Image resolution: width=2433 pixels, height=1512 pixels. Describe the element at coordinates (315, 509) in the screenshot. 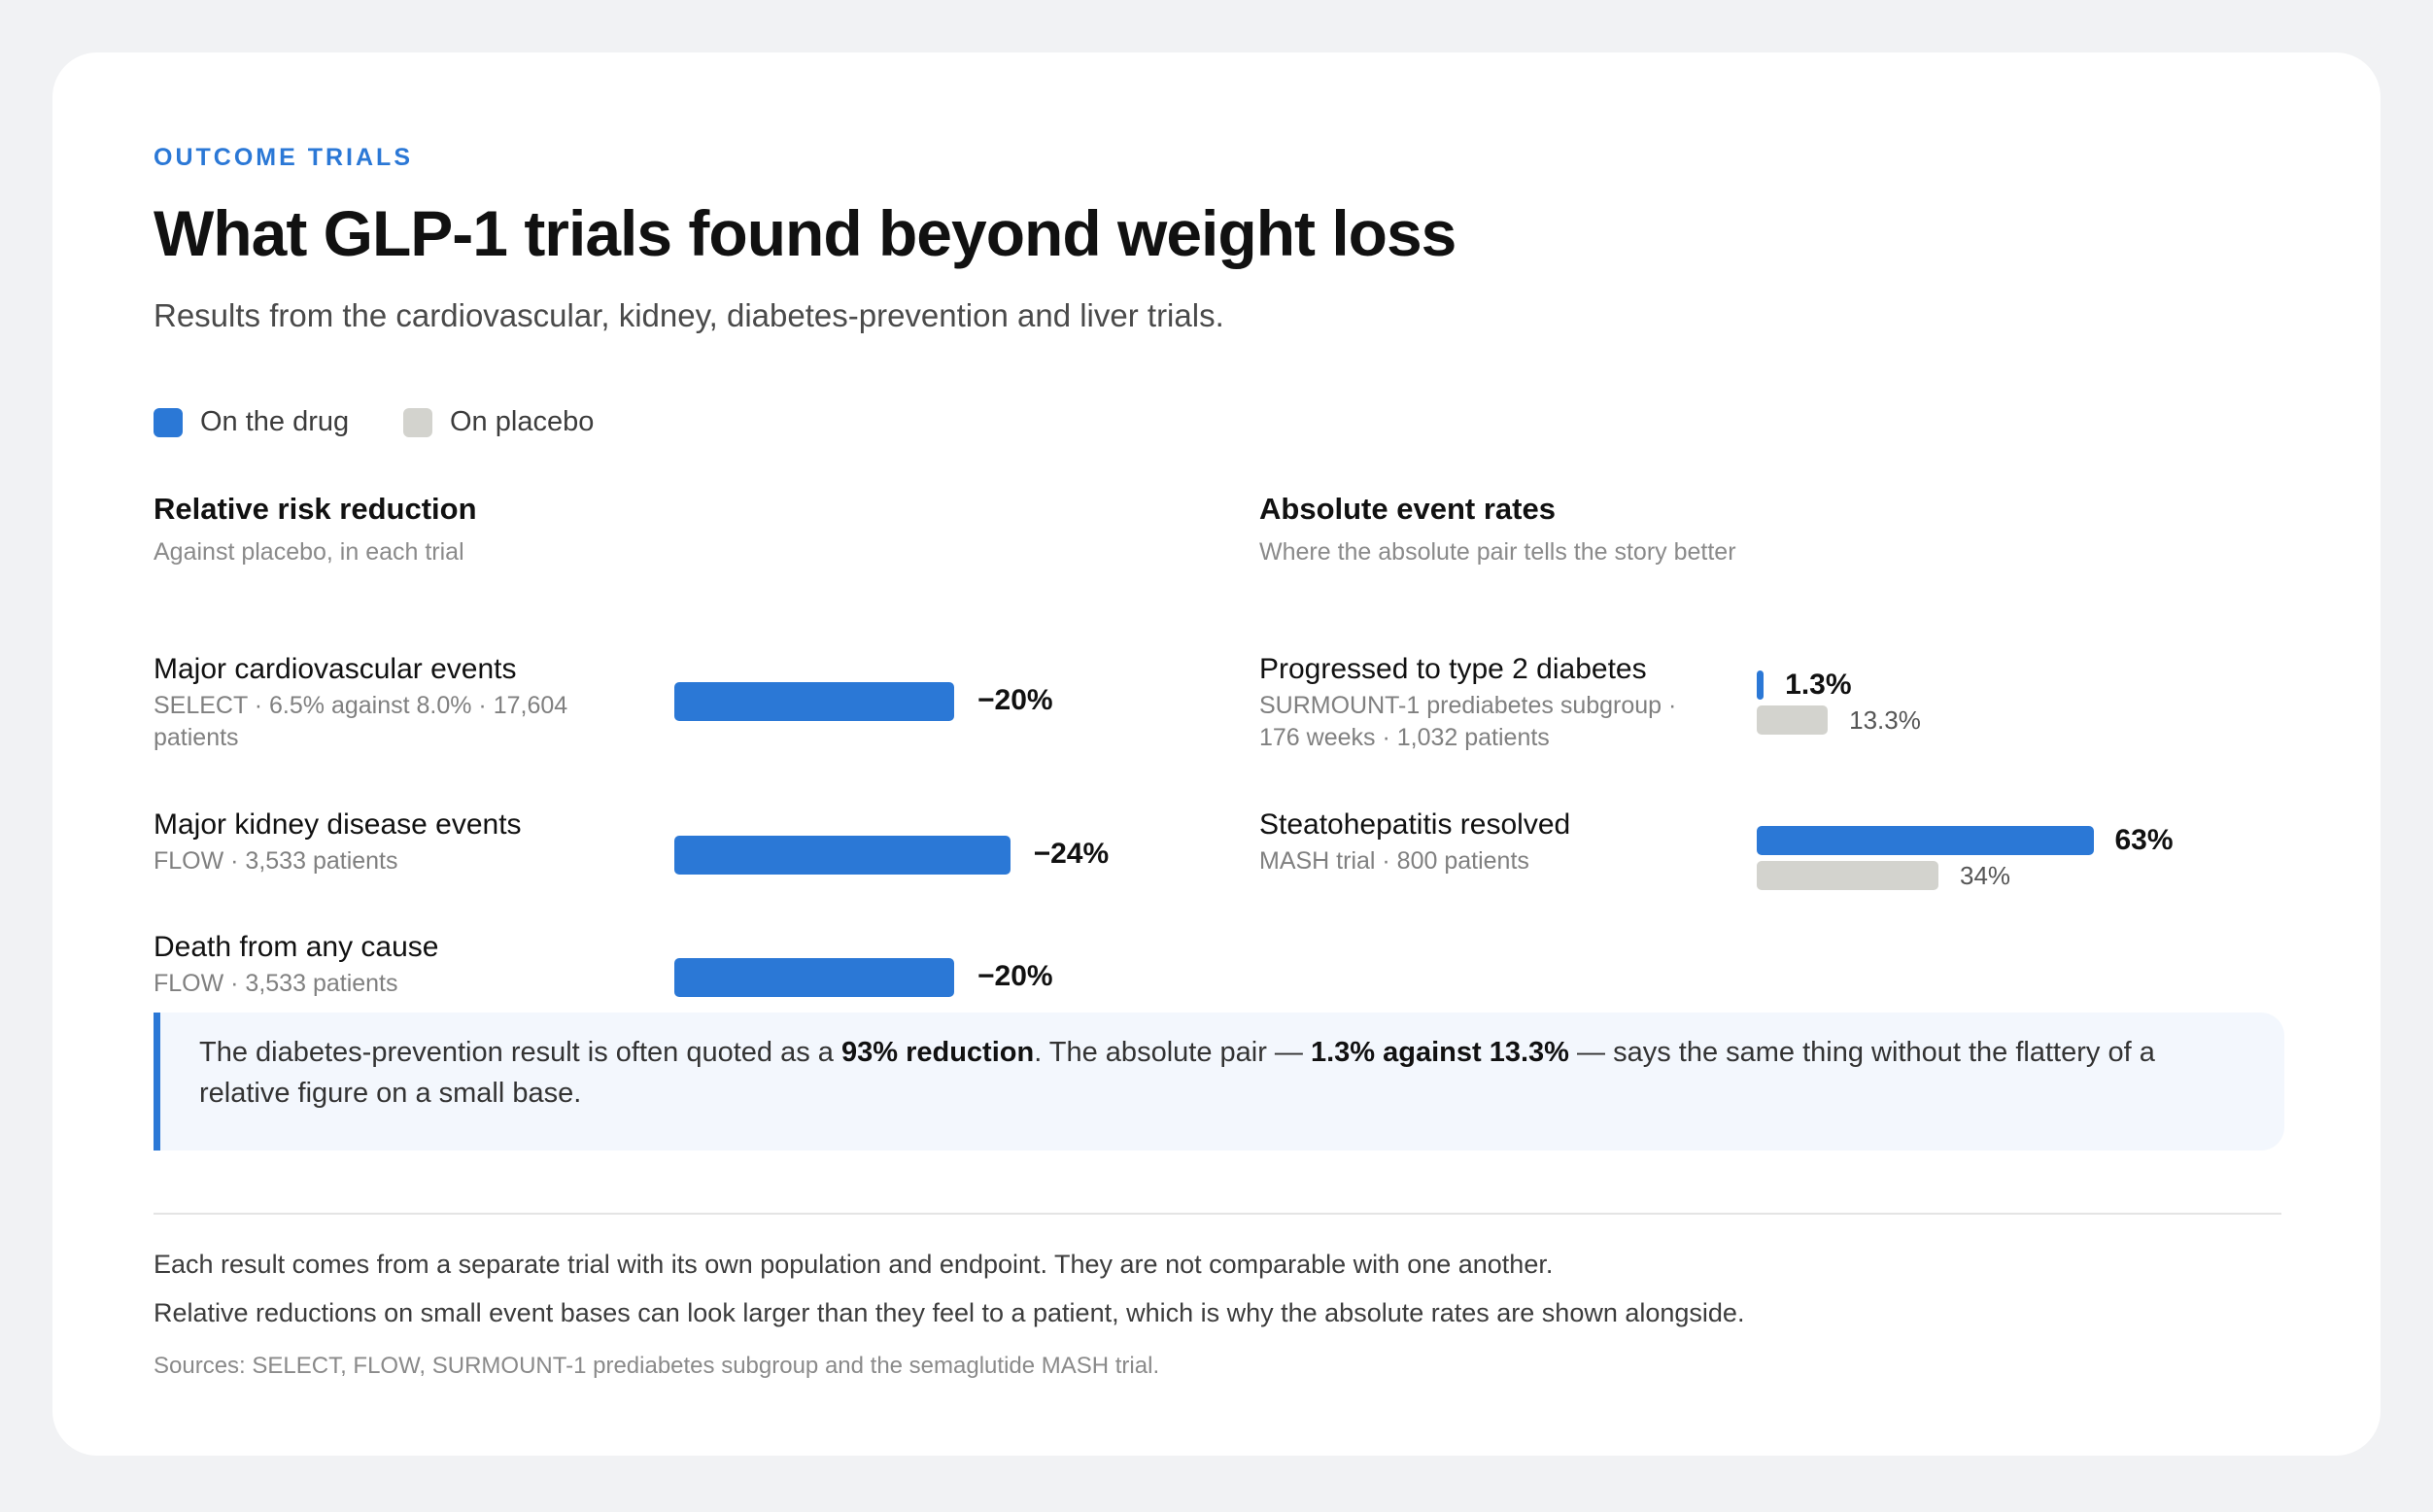

I see `relative-panel-title: Relative risk reduction` at that location.